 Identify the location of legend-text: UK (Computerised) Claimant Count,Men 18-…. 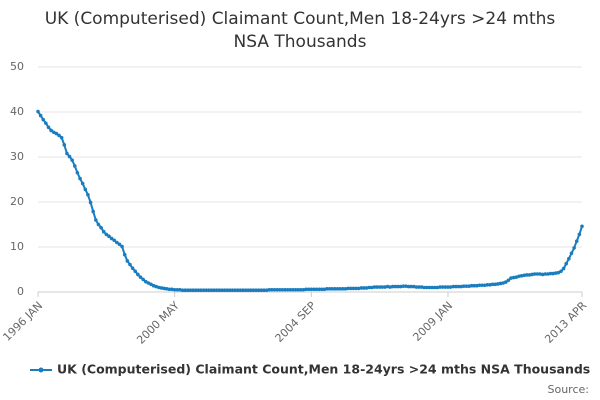
(323, 369).